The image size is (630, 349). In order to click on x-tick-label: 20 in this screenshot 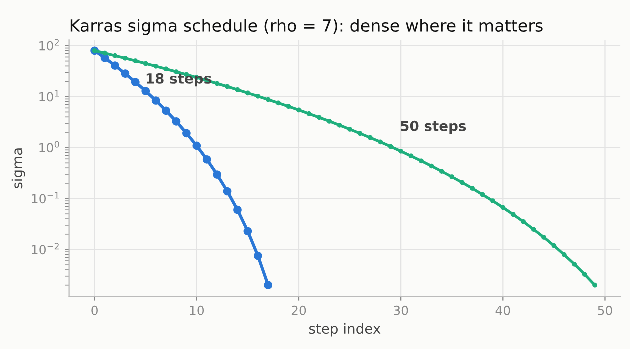, I will do `click(299, 311)`.